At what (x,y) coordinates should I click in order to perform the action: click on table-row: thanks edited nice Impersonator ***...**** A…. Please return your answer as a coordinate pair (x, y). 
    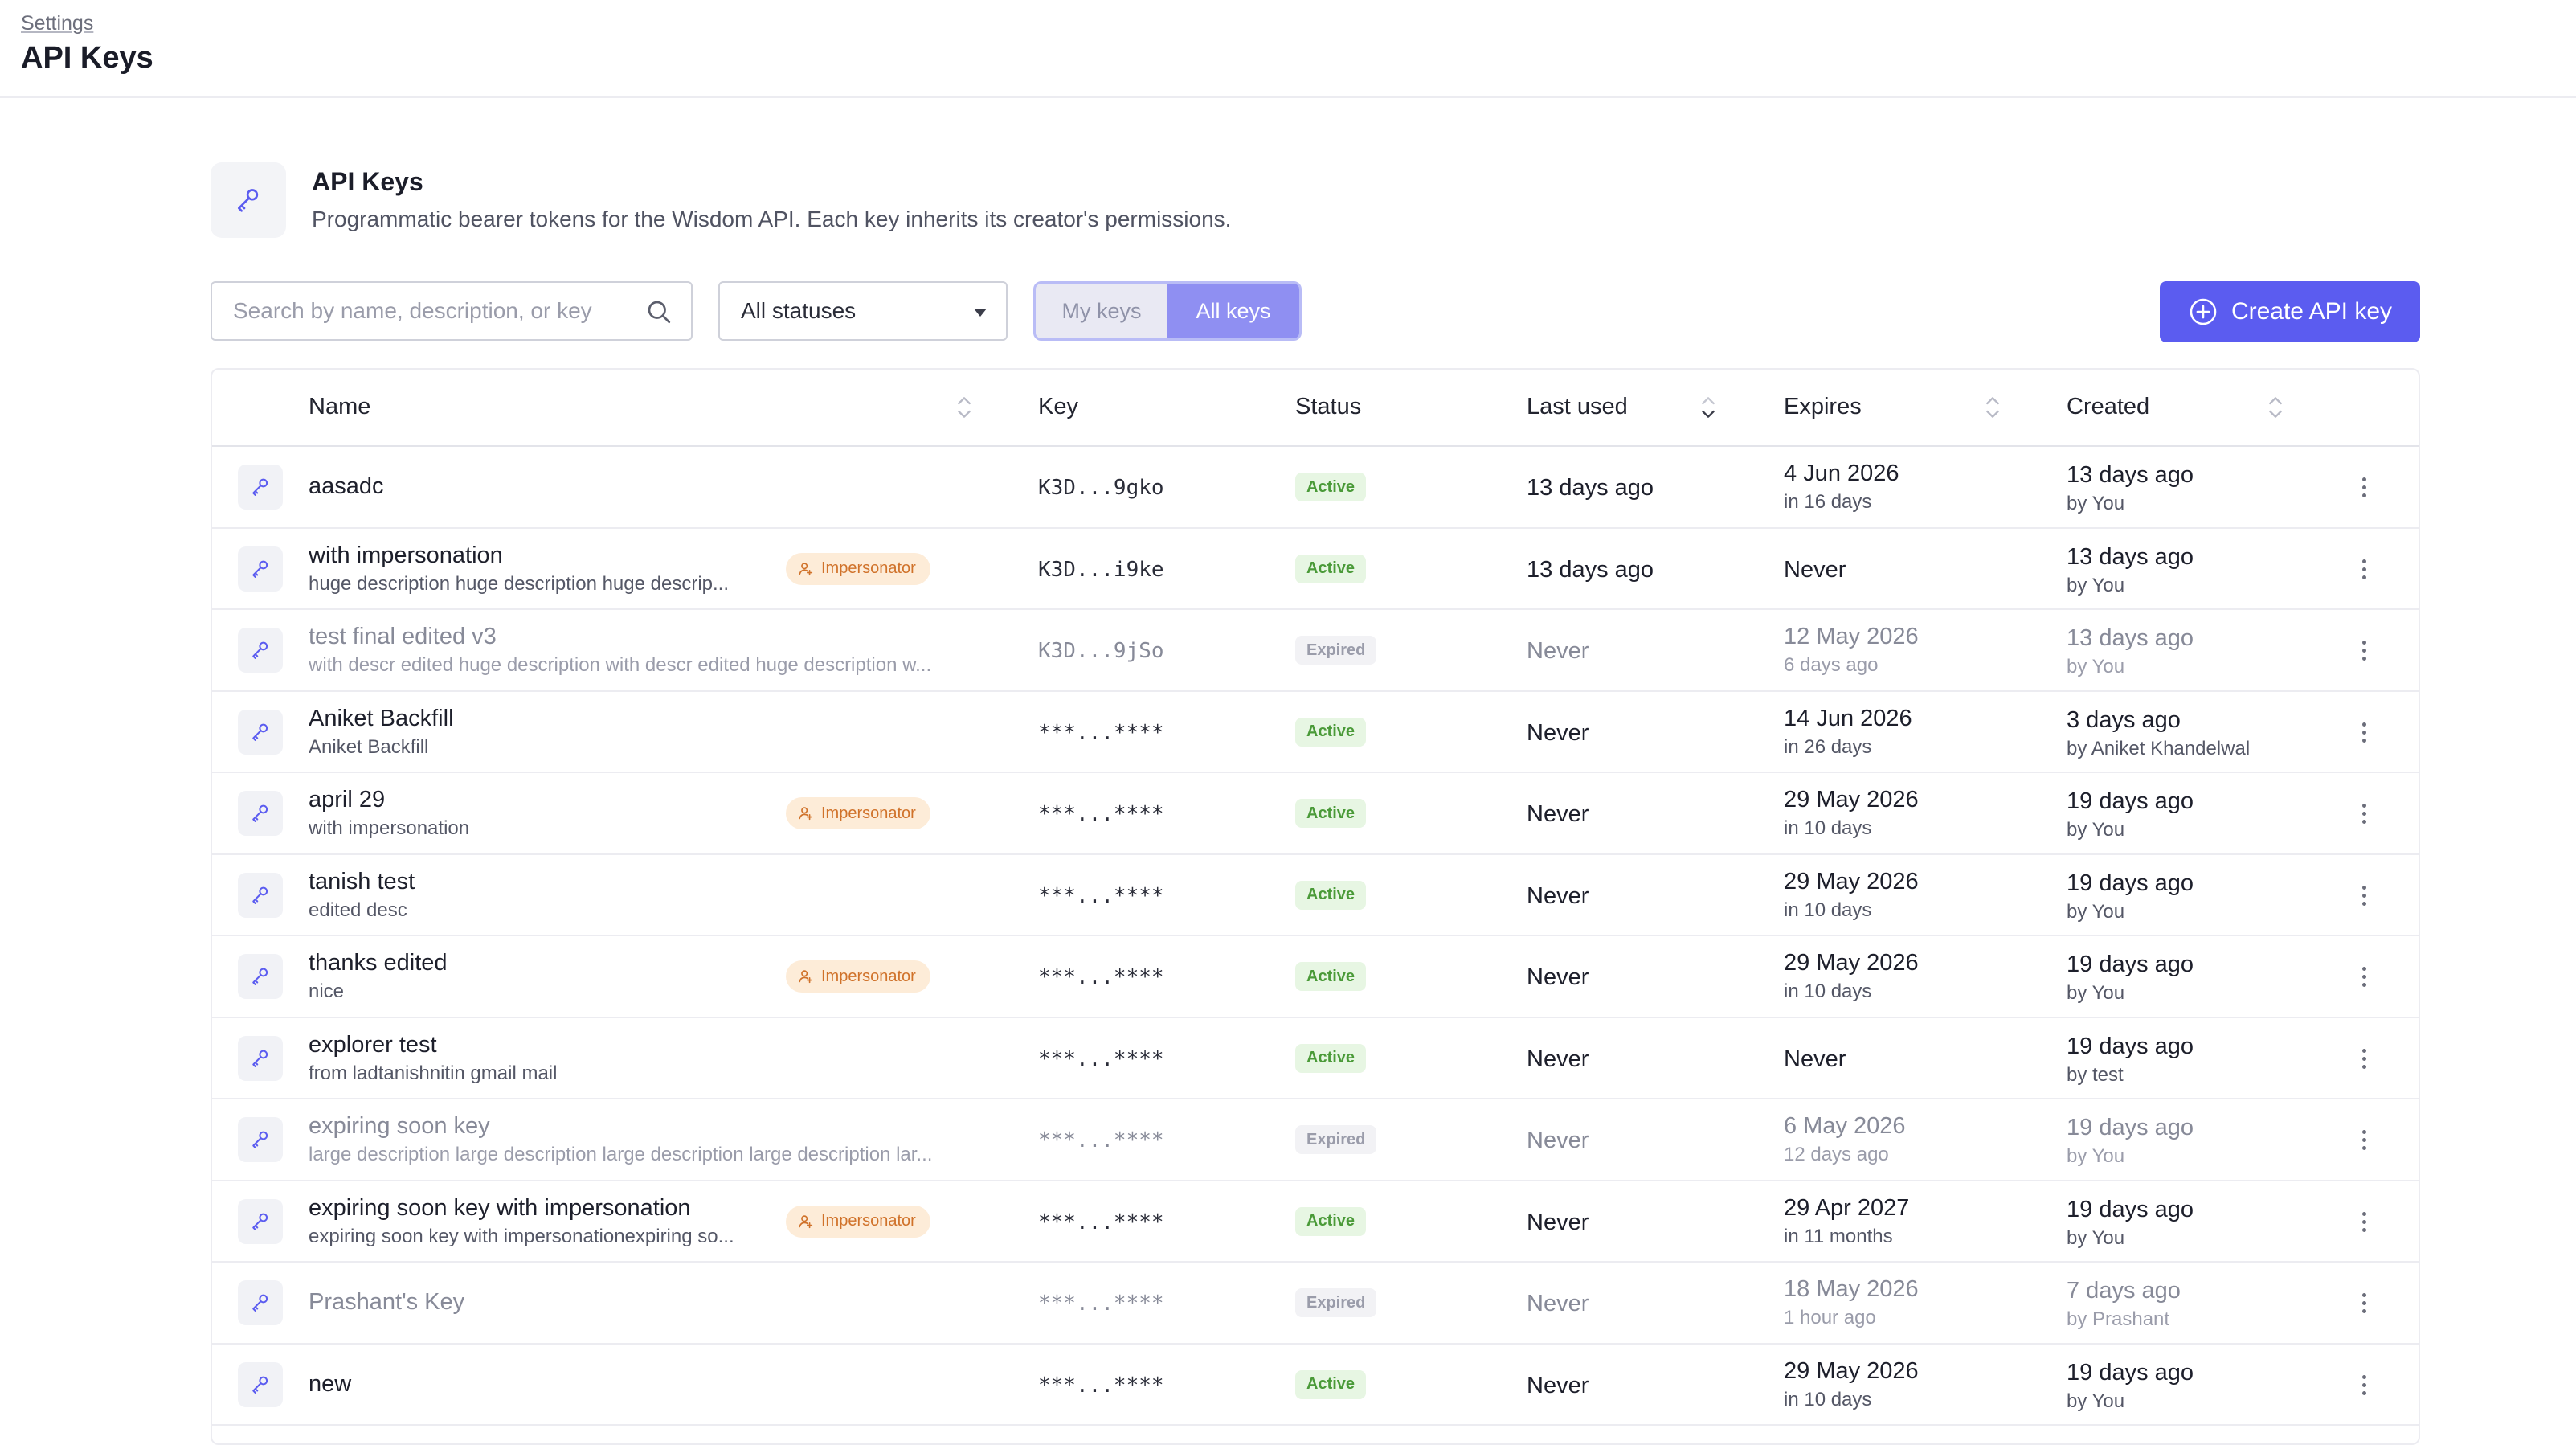
    Looking at the image, I should click on (1315, 977).